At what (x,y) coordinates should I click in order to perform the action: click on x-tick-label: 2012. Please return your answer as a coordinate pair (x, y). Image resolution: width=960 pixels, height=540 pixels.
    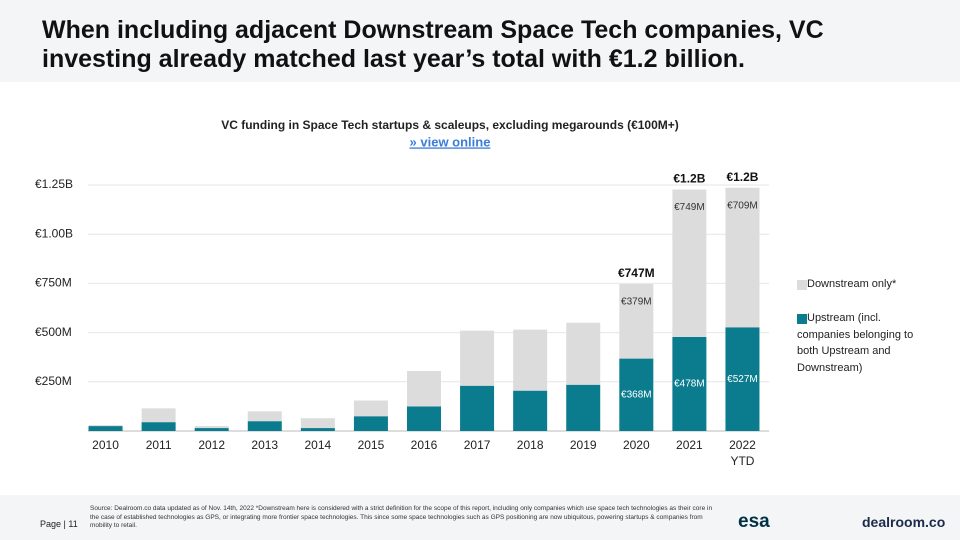
    Looking at the image, I should click on (211, 445).